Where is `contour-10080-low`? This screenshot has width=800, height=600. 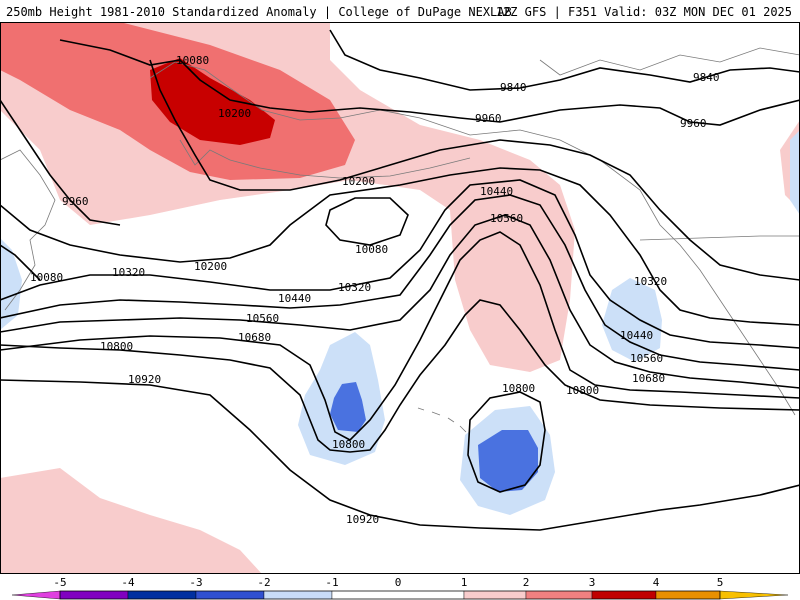
contour-10080-low is located at coordinates (367, 221).